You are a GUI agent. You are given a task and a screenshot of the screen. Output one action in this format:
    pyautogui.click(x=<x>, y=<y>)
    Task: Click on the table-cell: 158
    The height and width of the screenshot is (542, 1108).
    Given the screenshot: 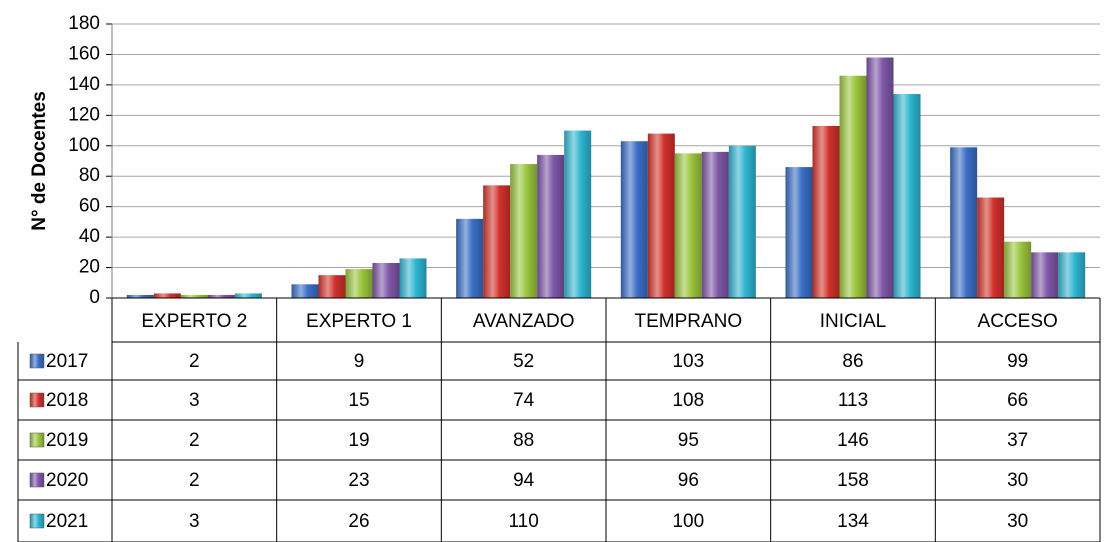 What is the action you would take?
    pyautogui.click(x=853, y=480)
    